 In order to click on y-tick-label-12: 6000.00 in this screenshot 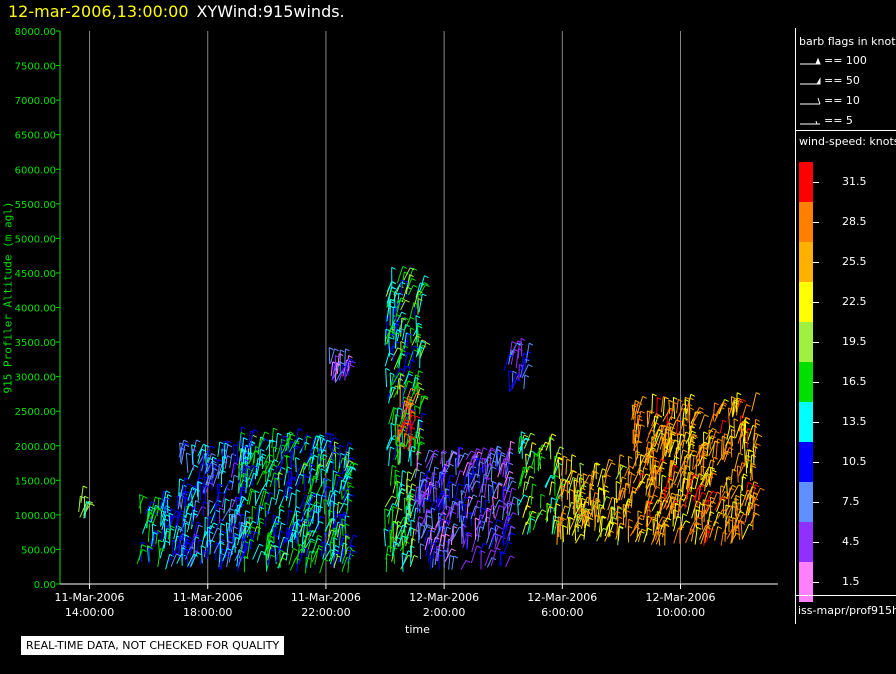, I will do `click(35, 170)`.